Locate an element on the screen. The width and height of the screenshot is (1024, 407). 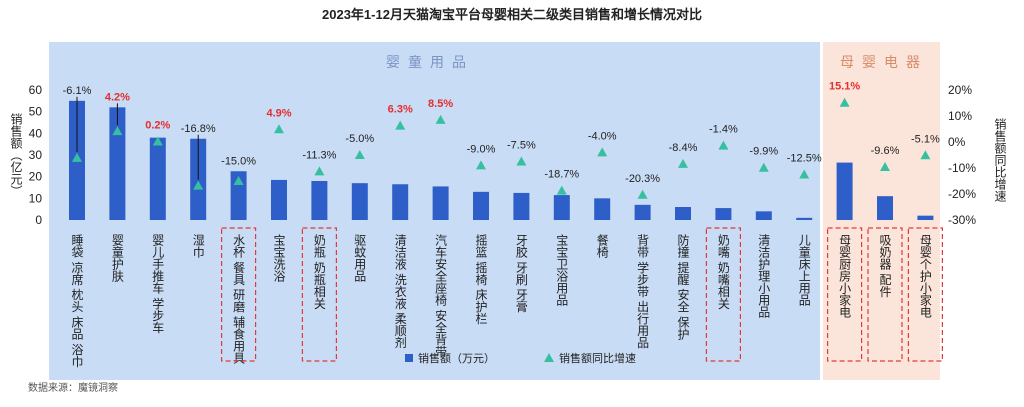
y-tick-label: 40 is located at coordinates (36, 133).